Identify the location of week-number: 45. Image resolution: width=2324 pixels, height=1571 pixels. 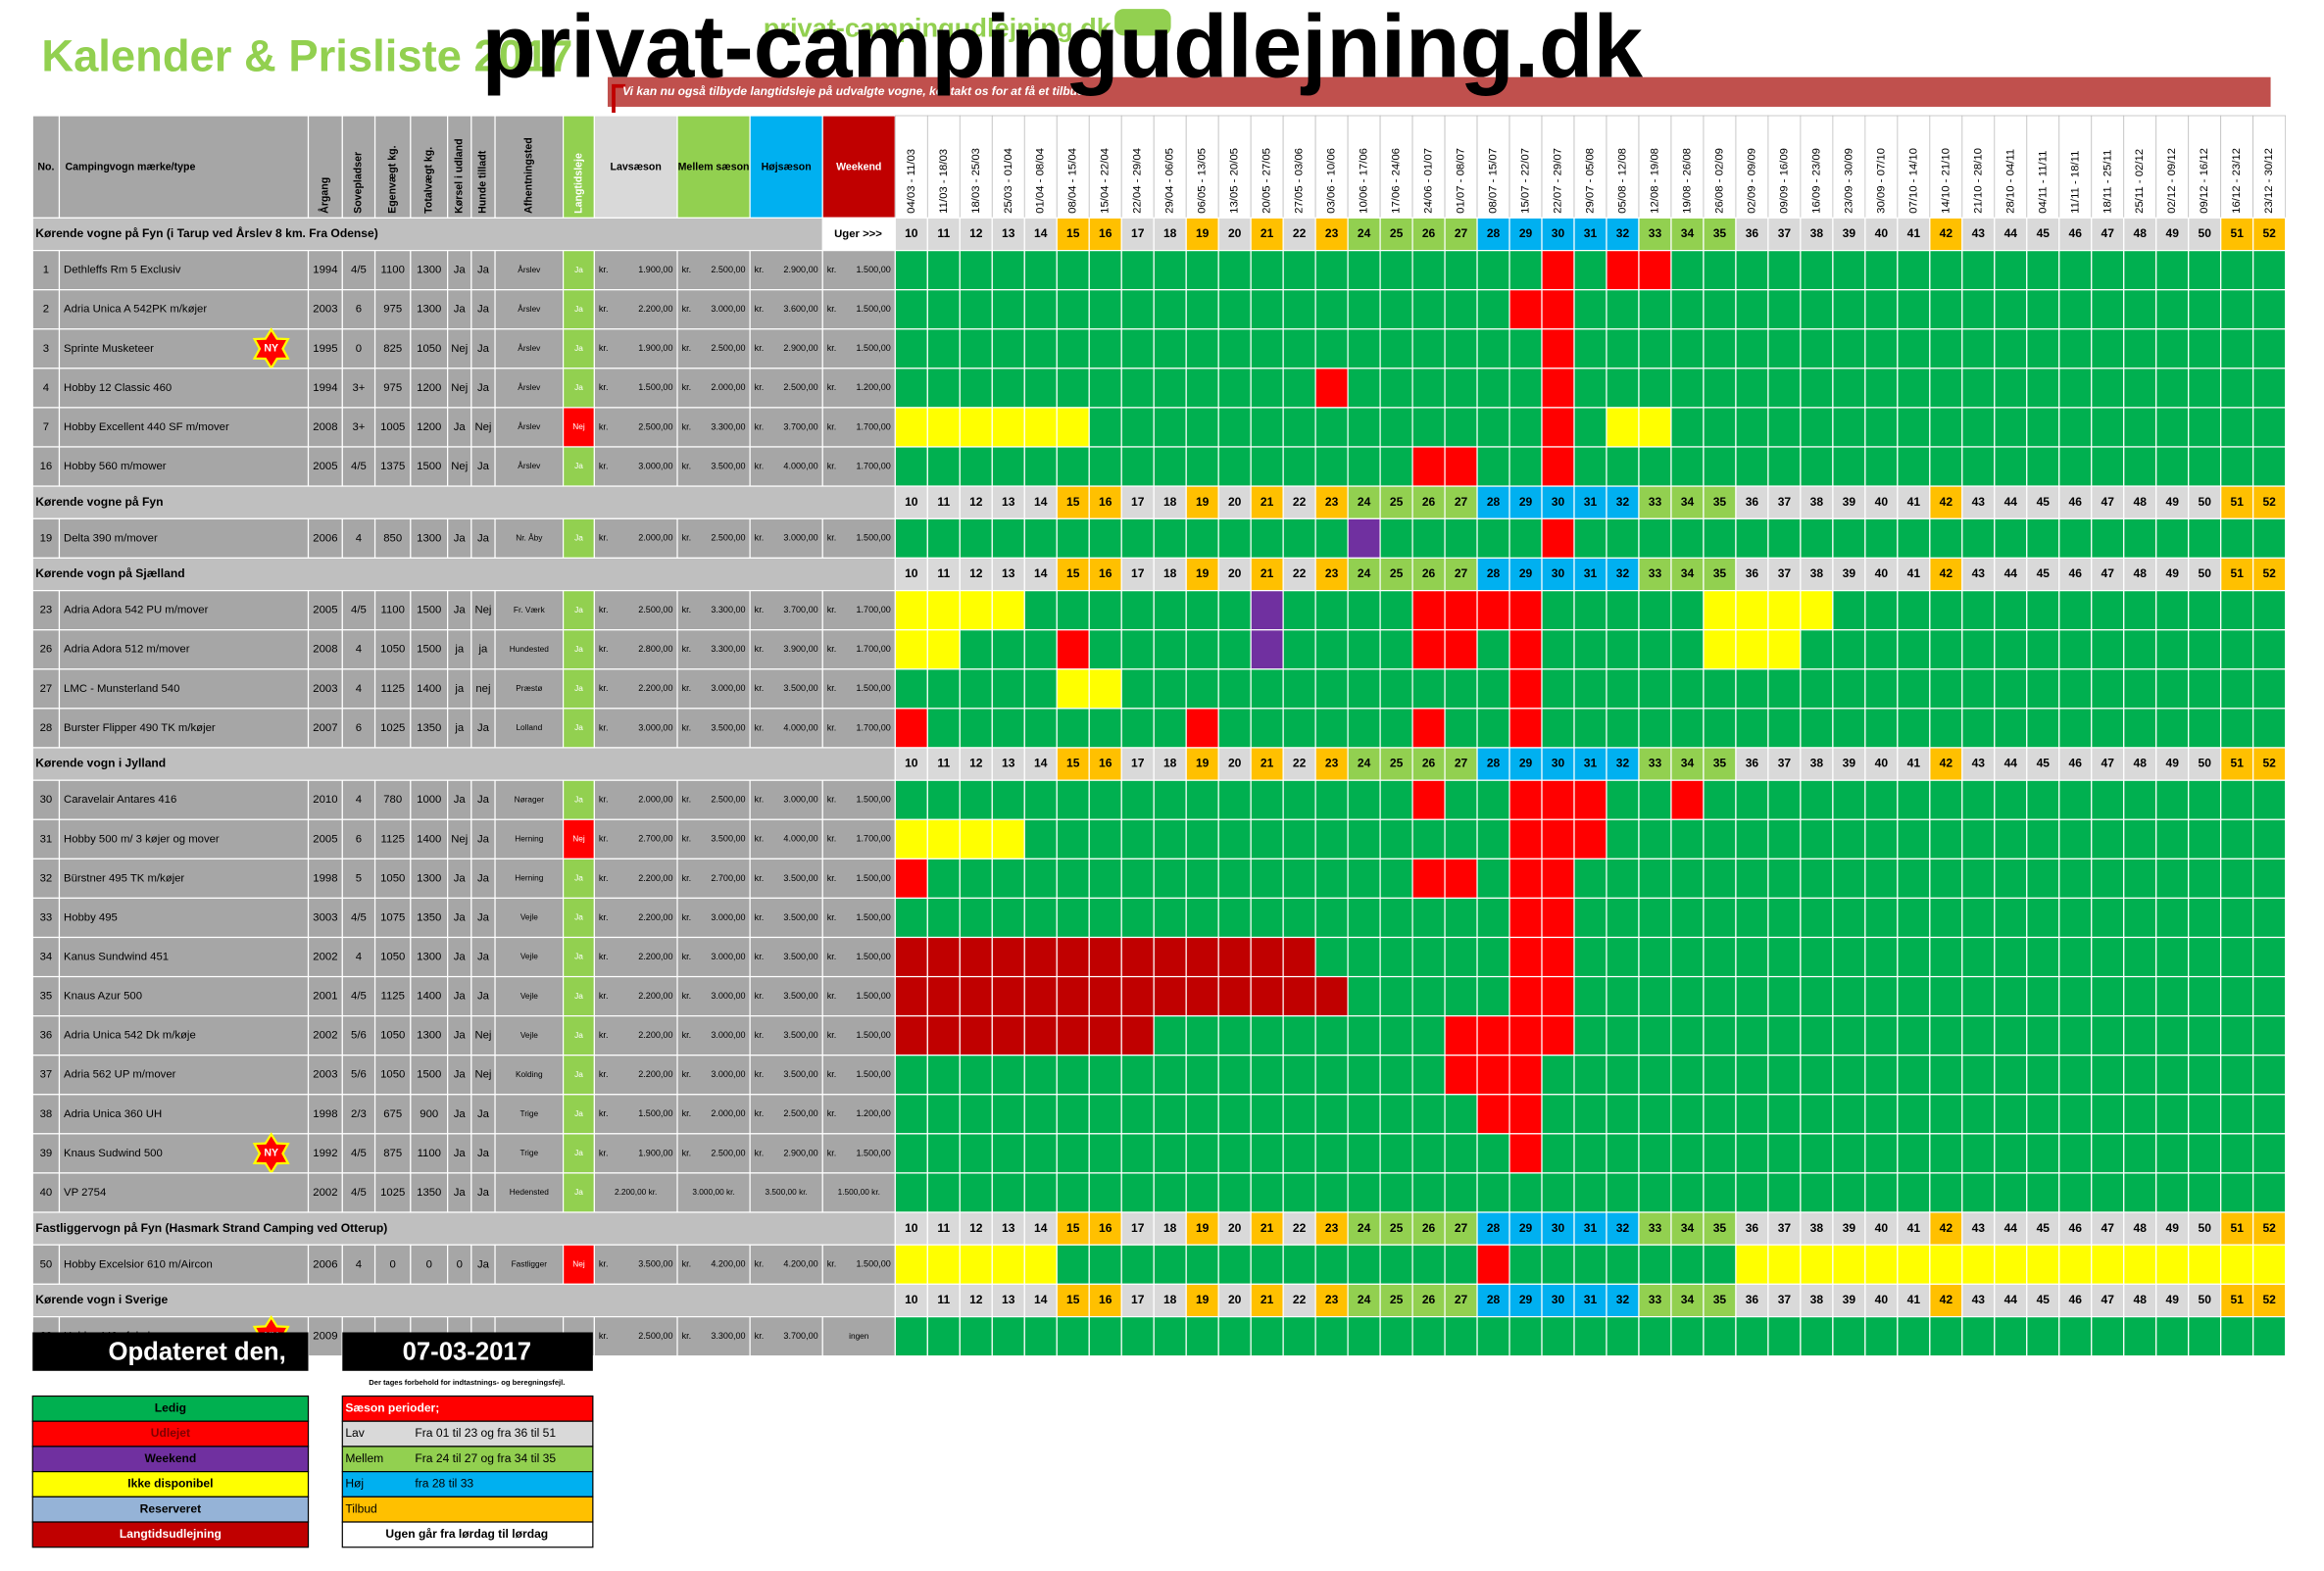
(2044, 1300).